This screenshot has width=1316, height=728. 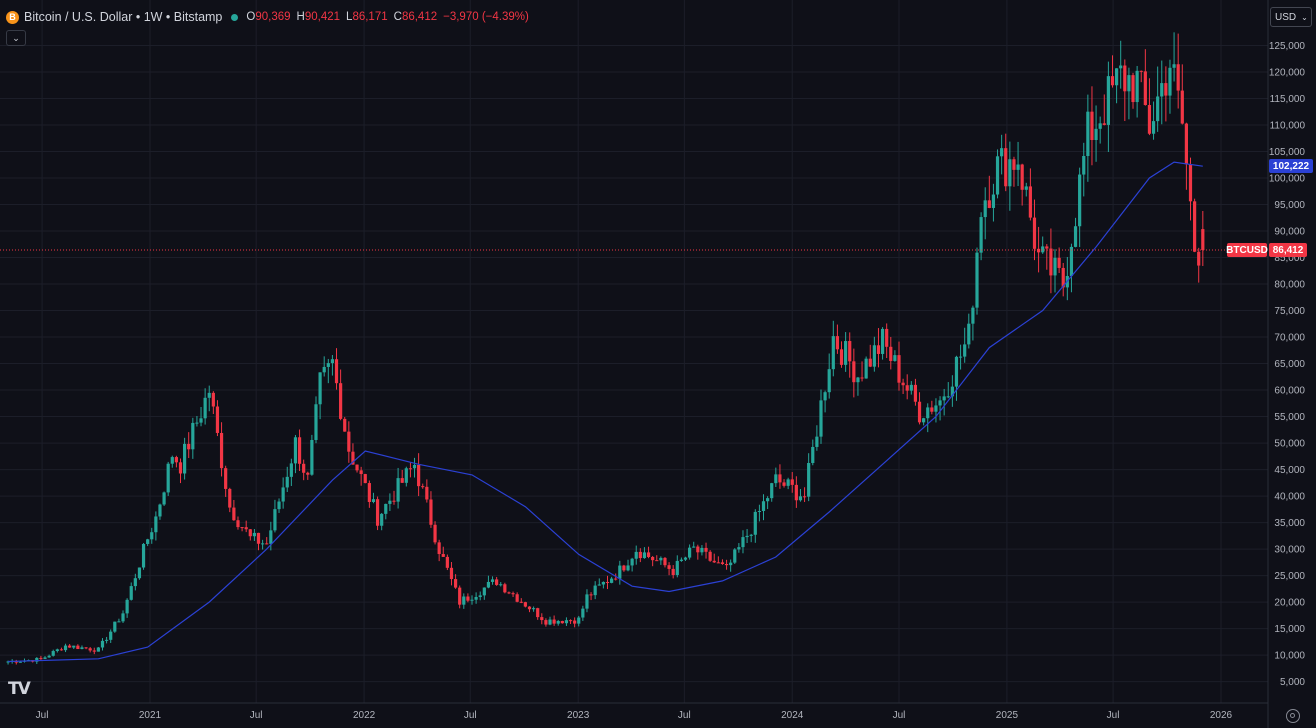 What do you see at coordinates (578, 715) in the screenshot?
I see `x-tick-label: 2023` at bounding box center [578, 715].